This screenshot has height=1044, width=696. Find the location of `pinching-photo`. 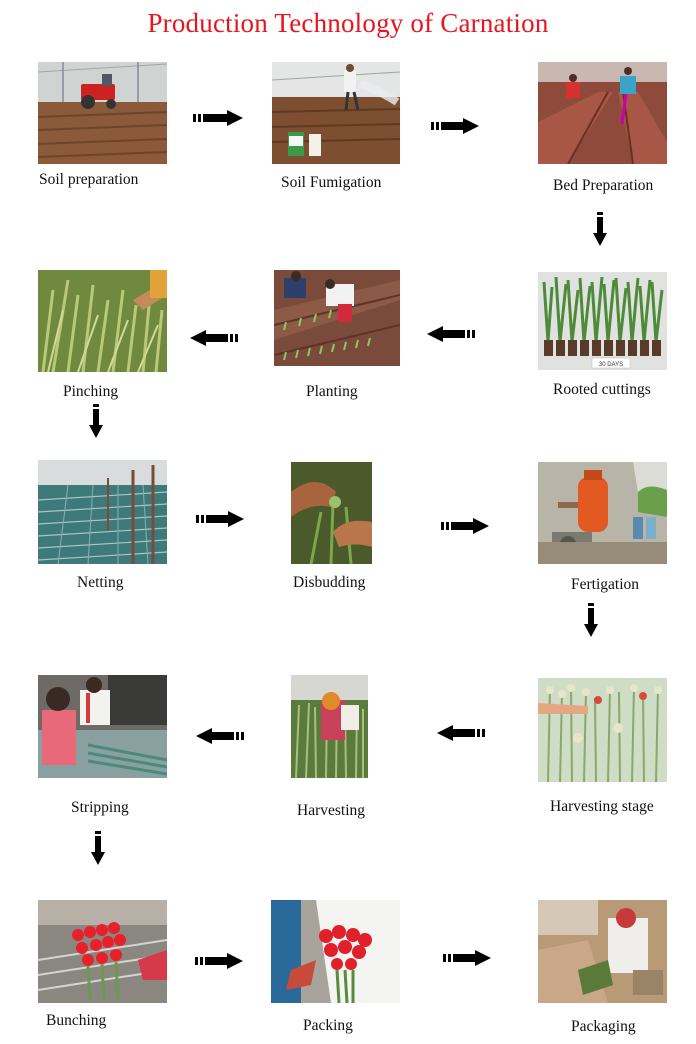

pinching-photo is located at coordinates (102, 321).